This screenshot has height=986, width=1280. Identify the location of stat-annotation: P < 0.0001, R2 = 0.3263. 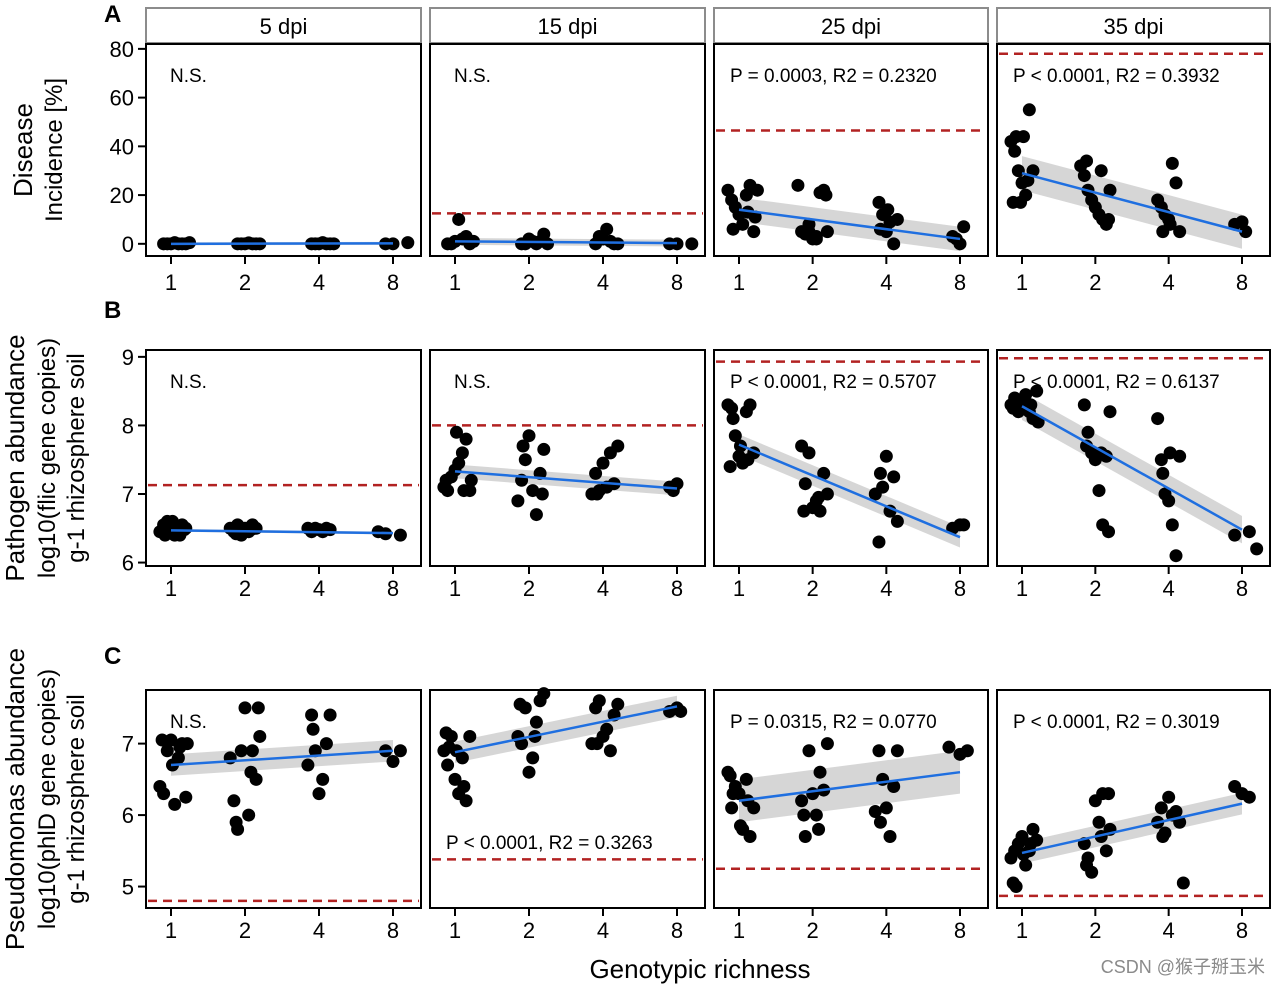
(549, 843).